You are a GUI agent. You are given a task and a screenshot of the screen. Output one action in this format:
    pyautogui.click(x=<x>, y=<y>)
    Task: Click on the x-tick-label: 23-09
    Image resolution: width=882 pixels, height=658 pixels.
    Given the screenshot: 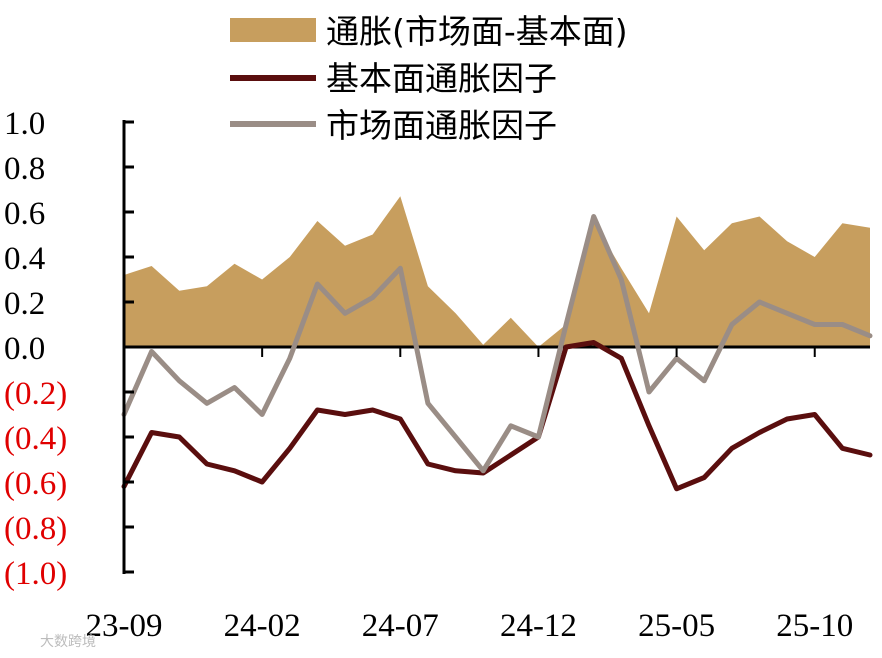 What is the action you would take?
    pyautogui.click(x=124, y=626)
    